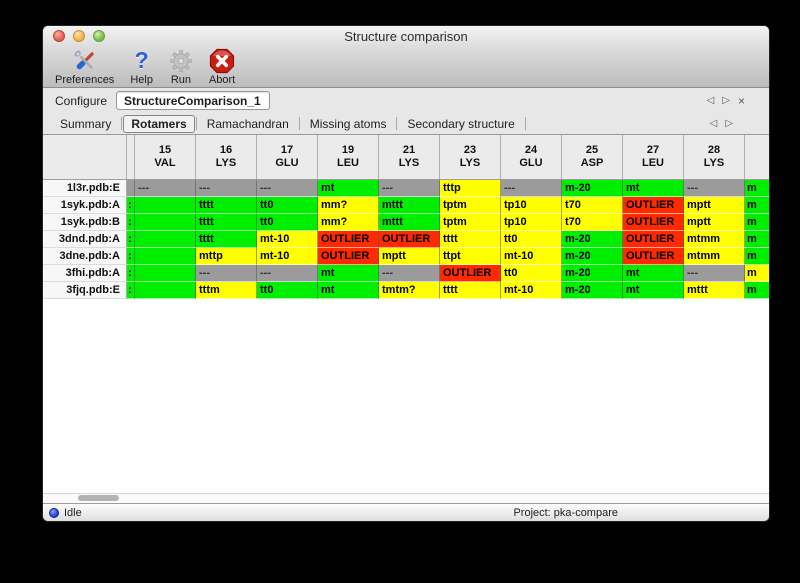 The image size is (800, 583). I want to click on preferences-button: Preferences, so click(84, 66).